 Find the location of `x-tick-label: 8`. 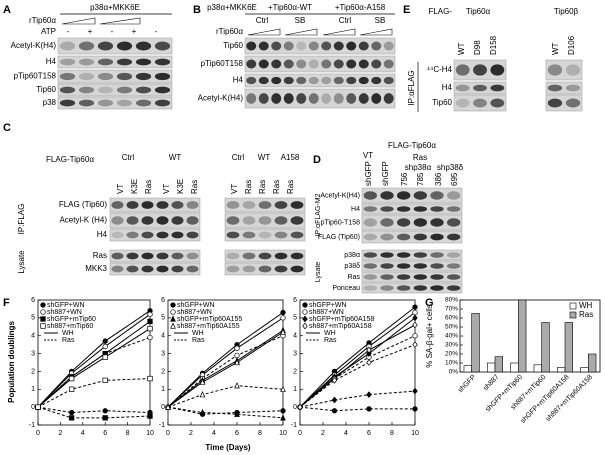

x-tick-label: 8 is located at coordinates (260, 433).